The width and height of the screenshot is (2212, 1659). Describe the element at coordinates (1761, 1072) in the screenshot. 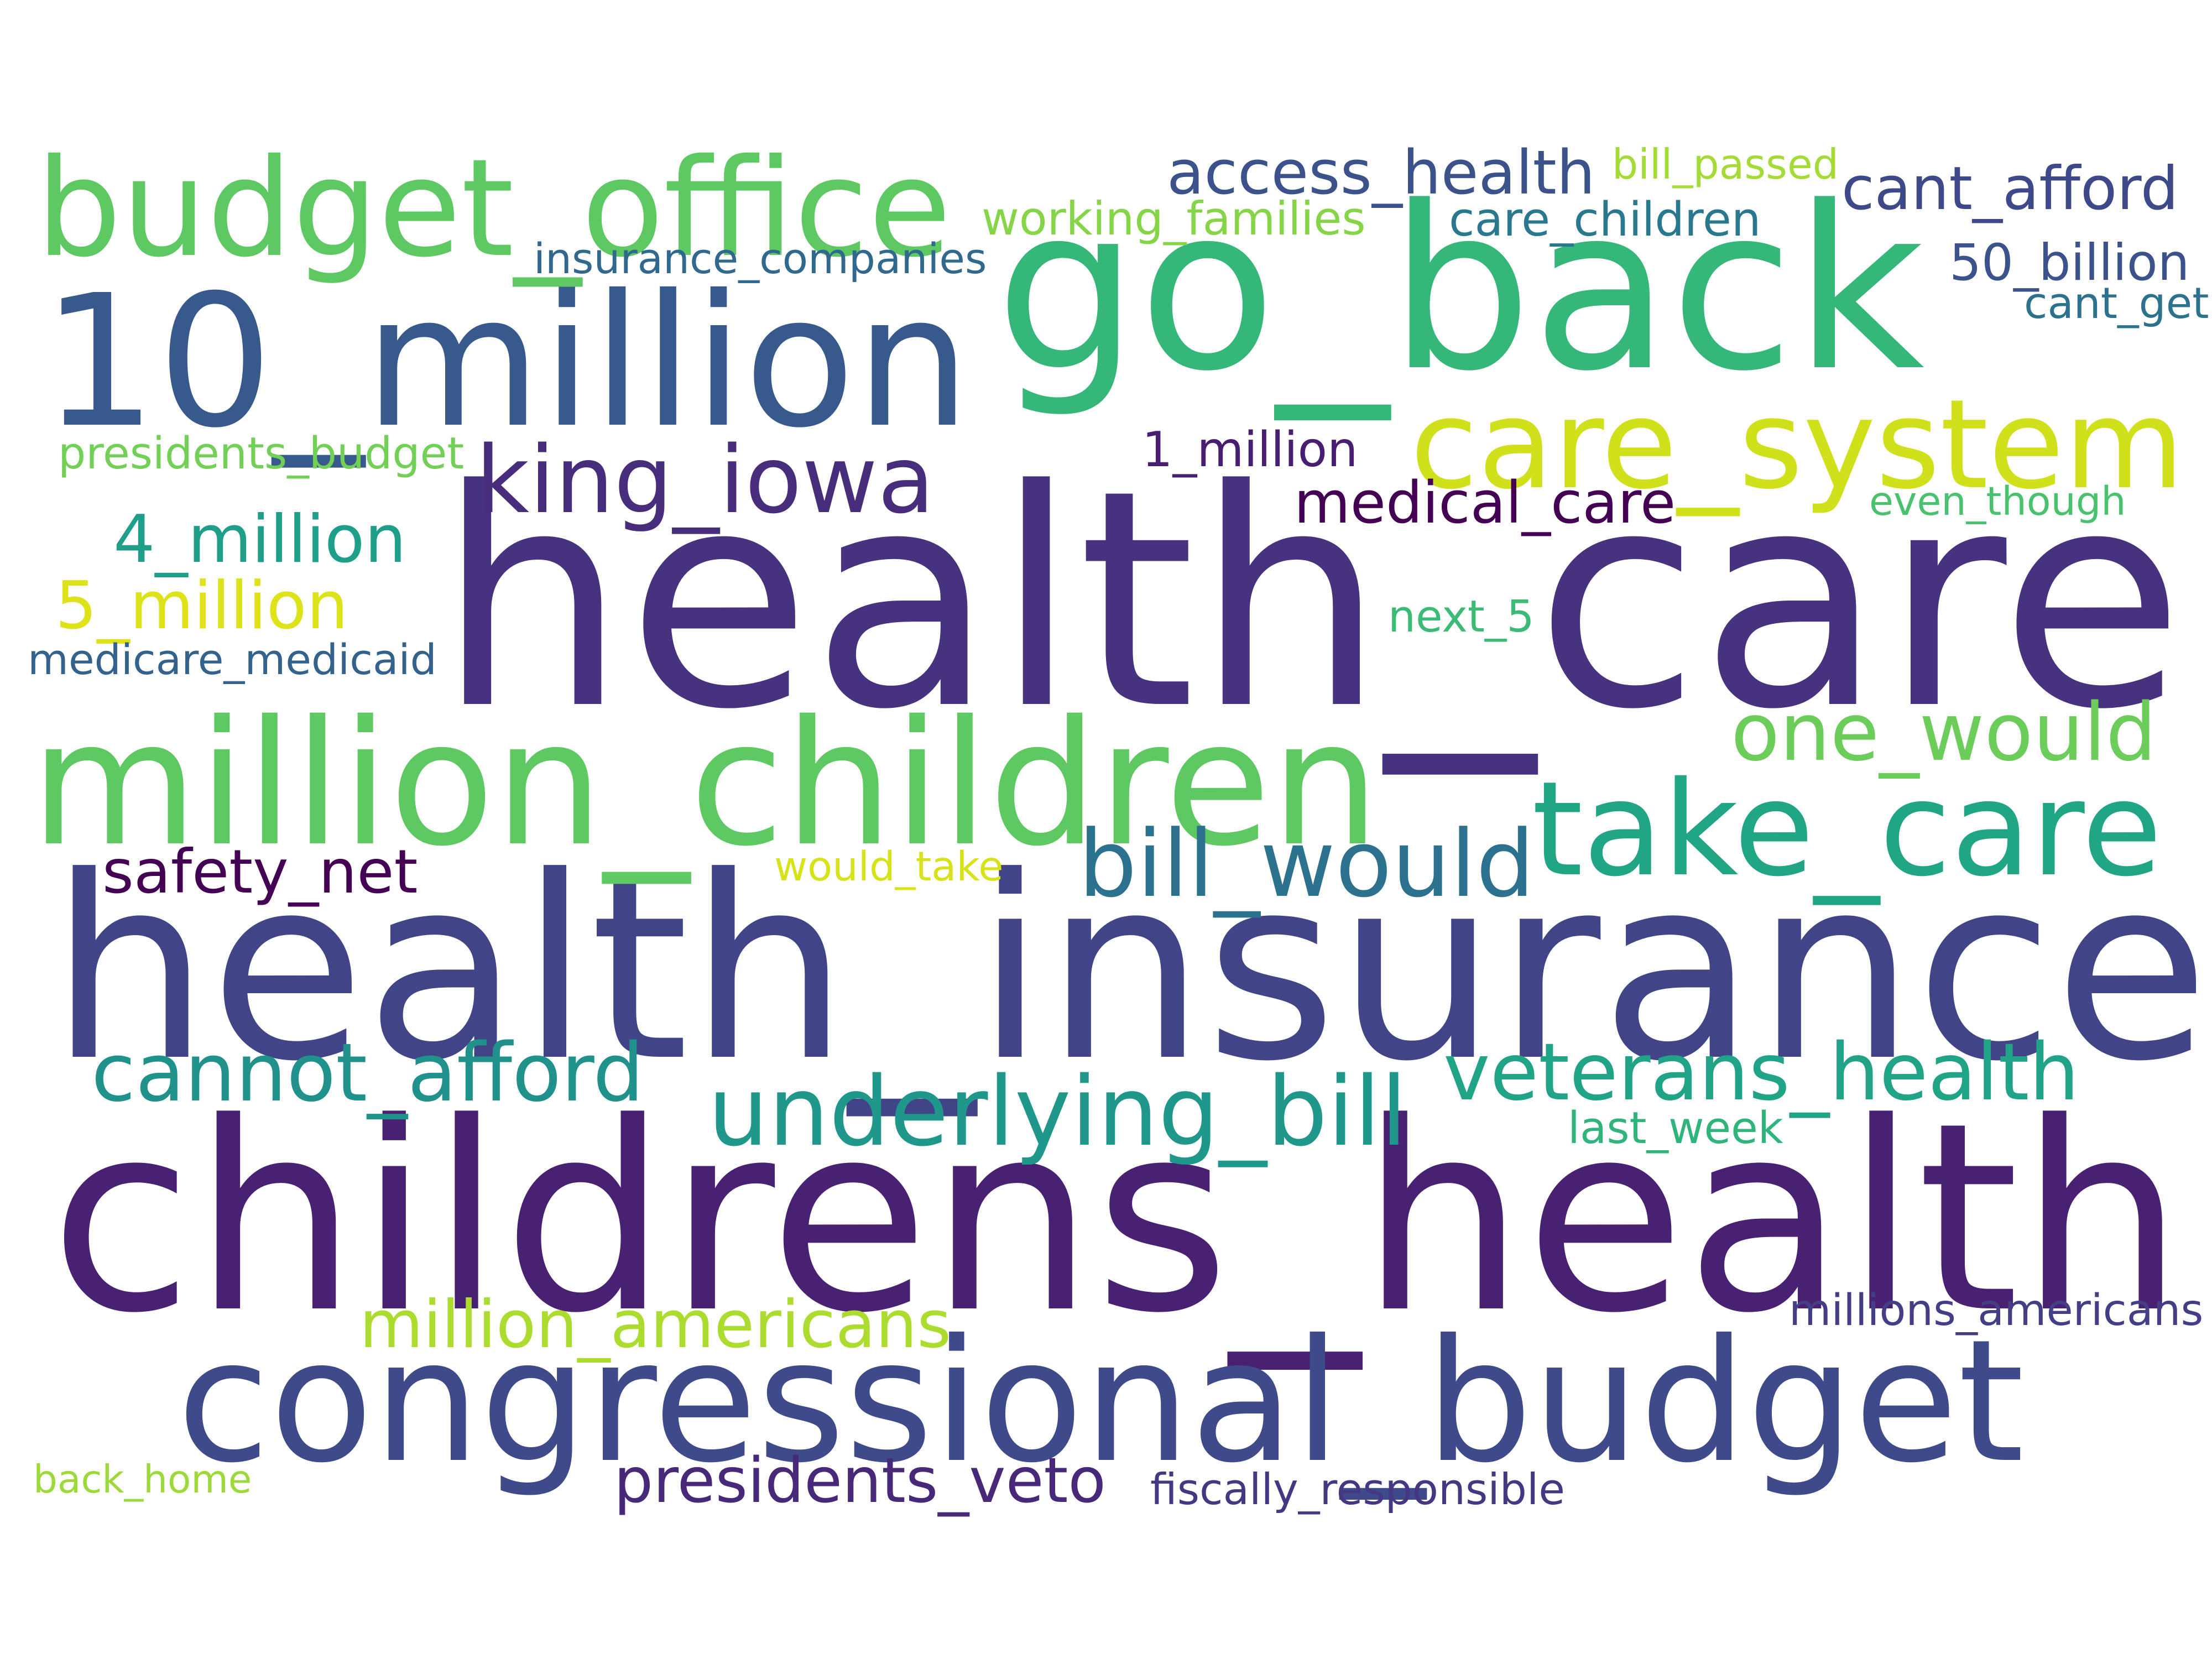

I see `word-veterans-health: veterans_health` at that location.